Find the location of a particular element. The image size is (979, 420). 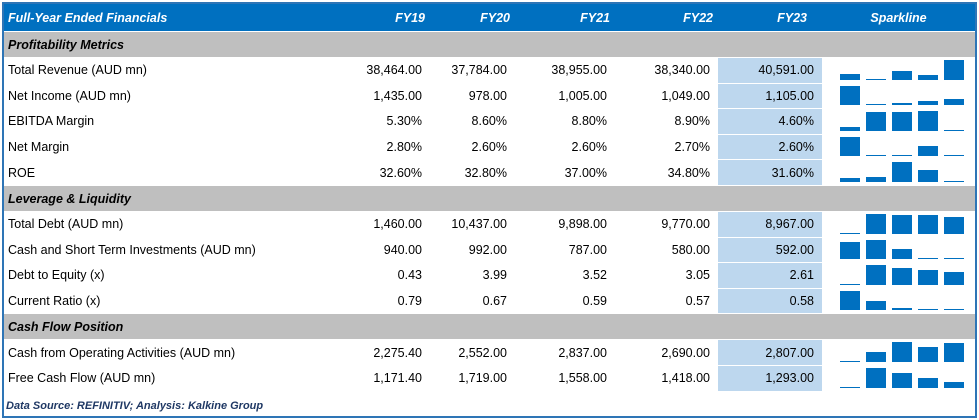

value-cell: 992.00 is located at coordinates (487, 249).